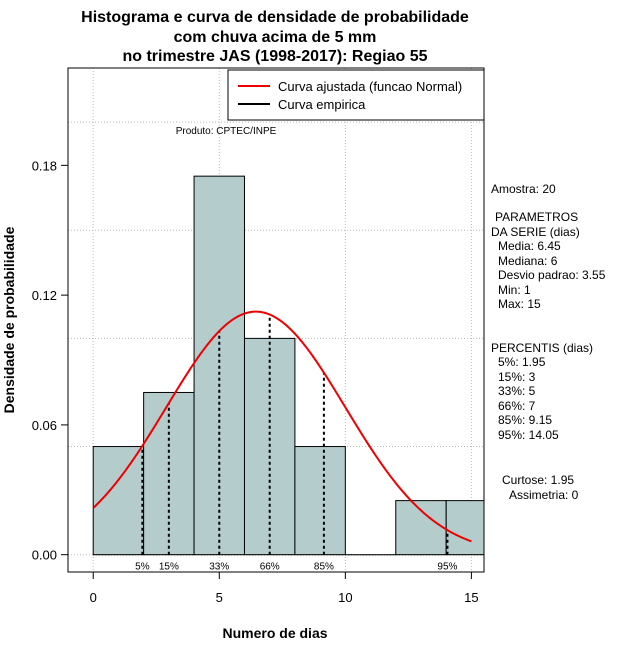  Describe the element at coordinates (535, 232) in the screenshot. I see `params-title-2: DA SERIE (dias)` at that location.